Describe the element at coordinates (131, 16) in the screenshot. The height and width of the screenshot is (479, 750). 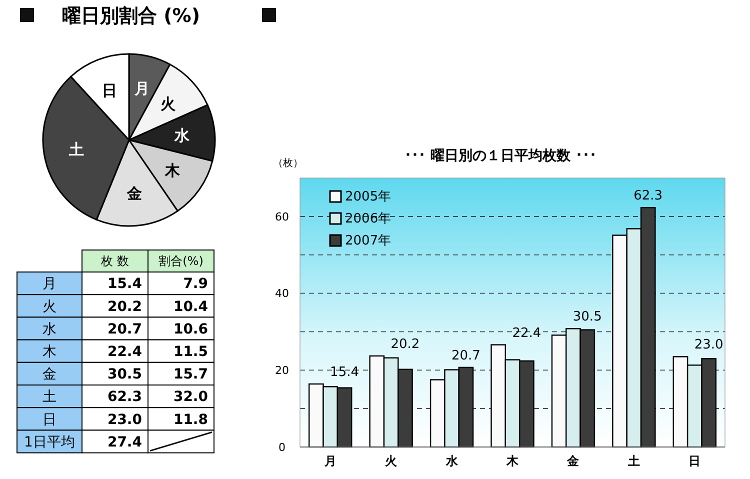
I see `chart-title: 曜日別割合 (%)` at that location.